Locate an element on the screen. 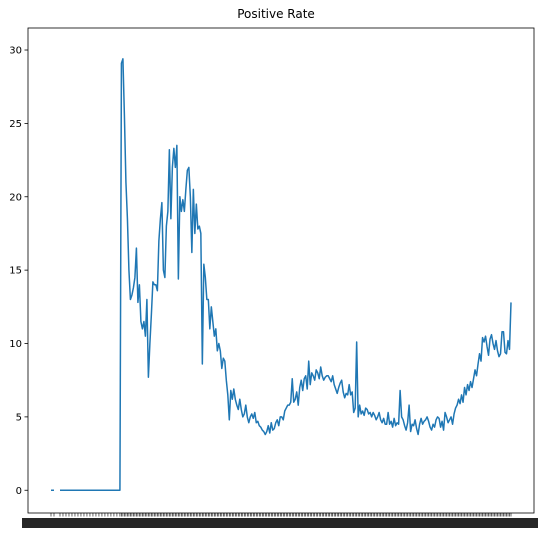 The image size is (540, 536). y-tick-label: 15 is located at coordinates (15, 271).